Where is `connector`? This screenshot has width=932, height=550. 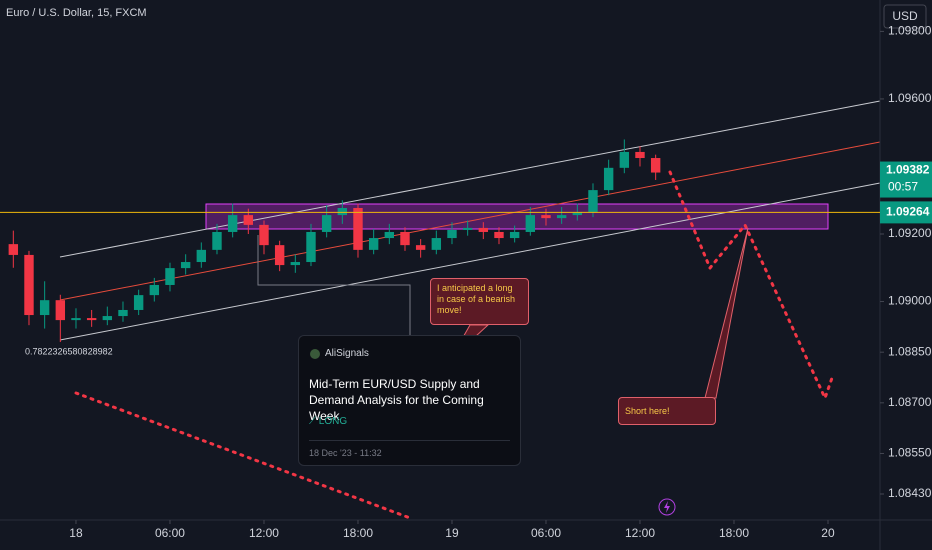
connector is located at coordinates (334, 285).